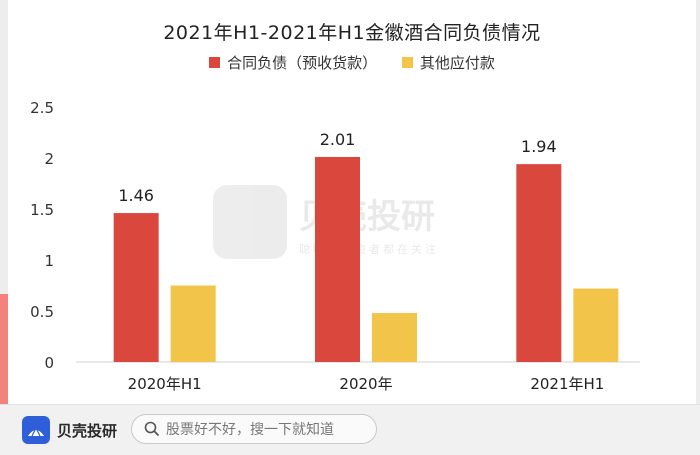 This screenshot has height=455, width=700. Describe the element at coordinates (36, 430) in the screenshot. I see `brand-logo-icon` at that location.